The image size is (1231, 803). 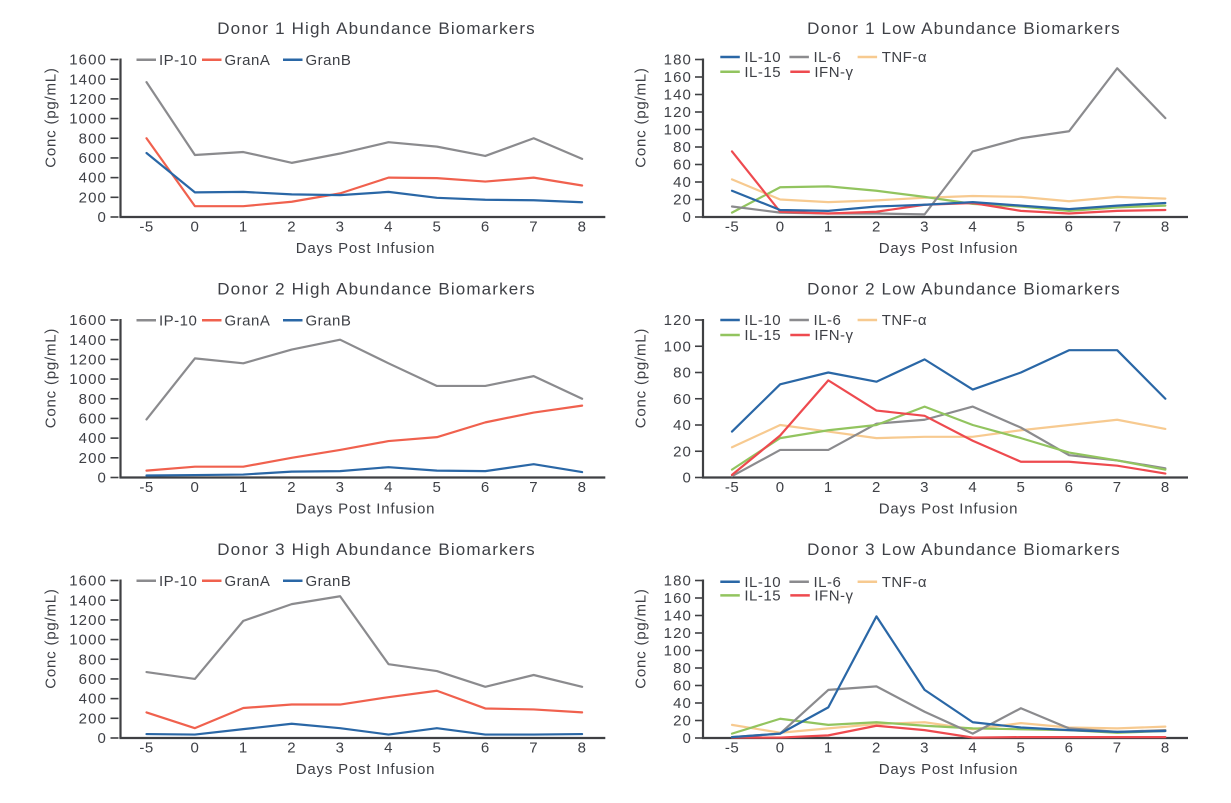 I want to click on svg-text:Donor 1 High Abundance Biomark: Donor 1 High Abundance Biomarkers, so click(x=376, y=28).